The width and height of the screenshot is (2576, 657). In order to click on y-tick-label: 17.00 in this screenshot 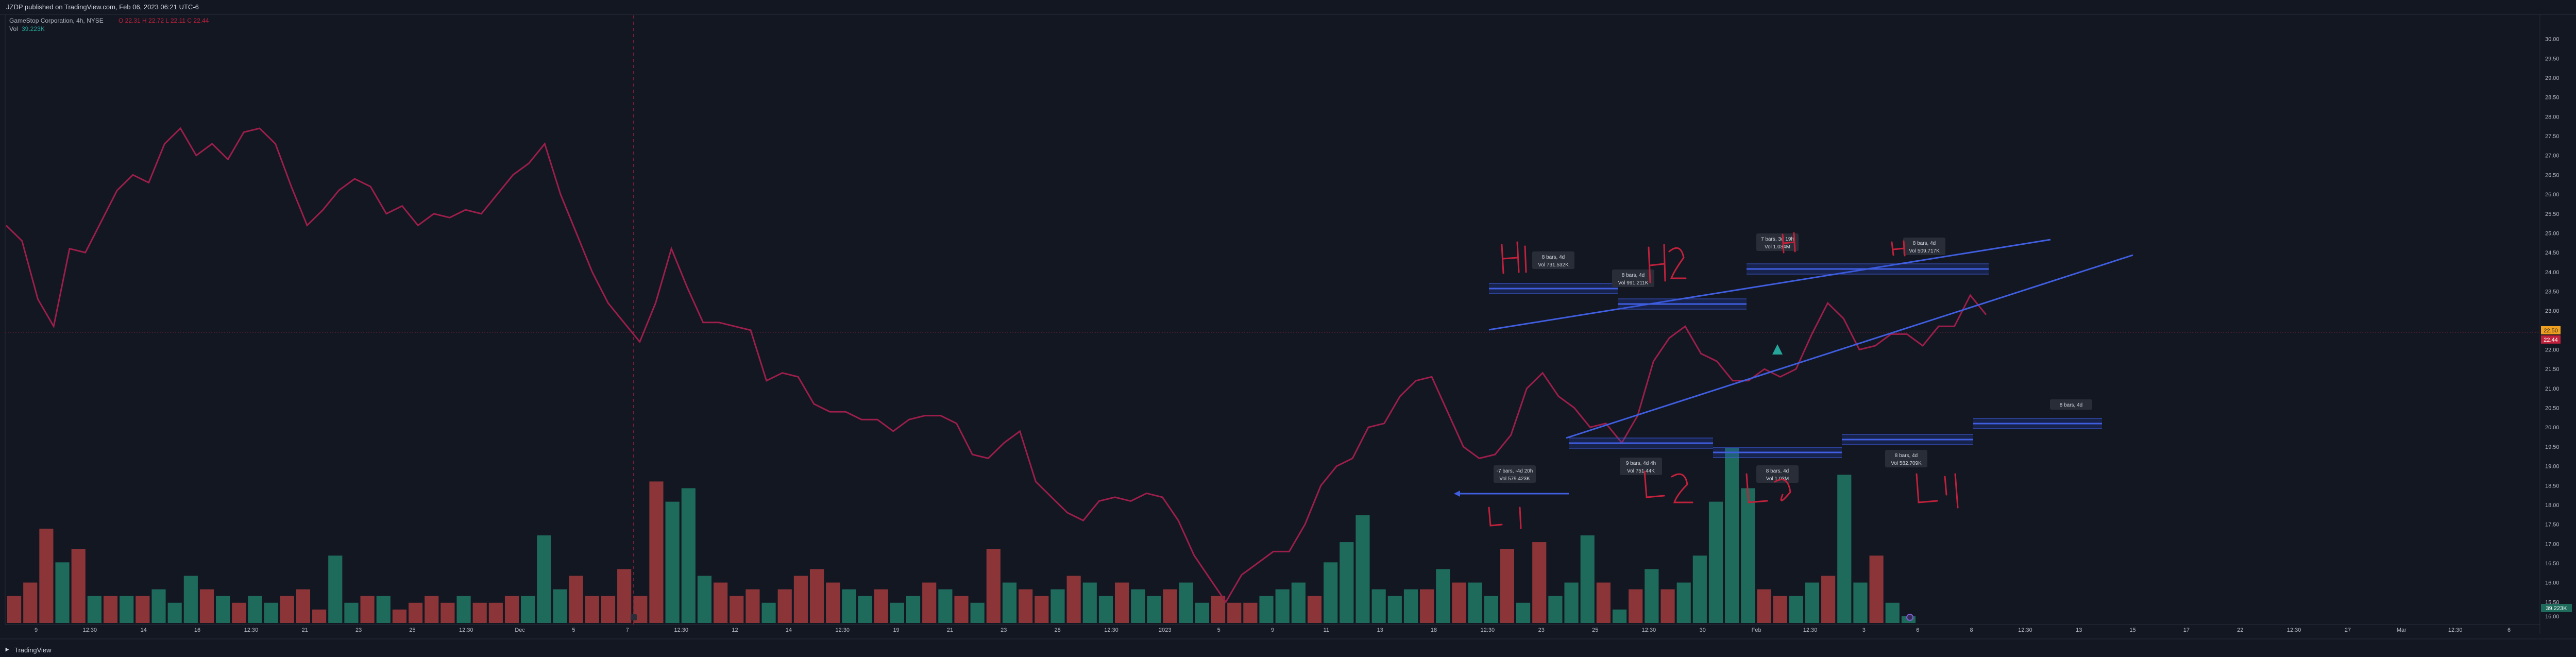, I will do `click(2552, 544)`.